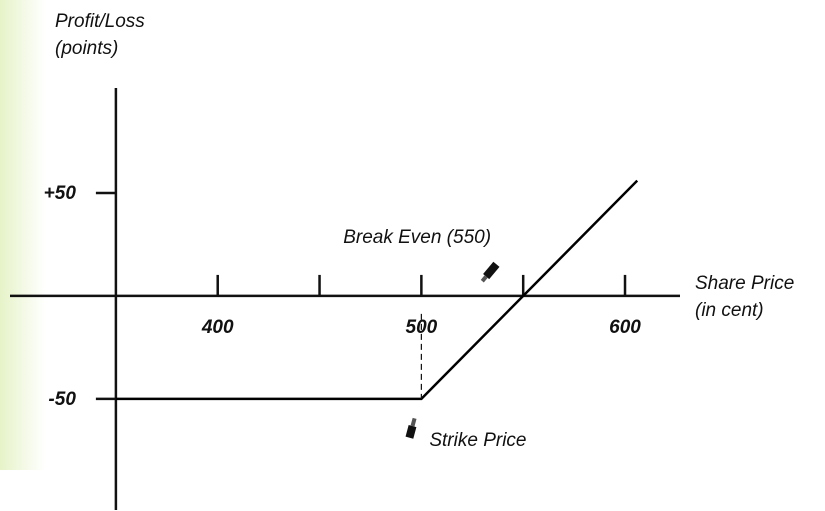  I want to click on y-axis-label: (points), so click(86, 48).